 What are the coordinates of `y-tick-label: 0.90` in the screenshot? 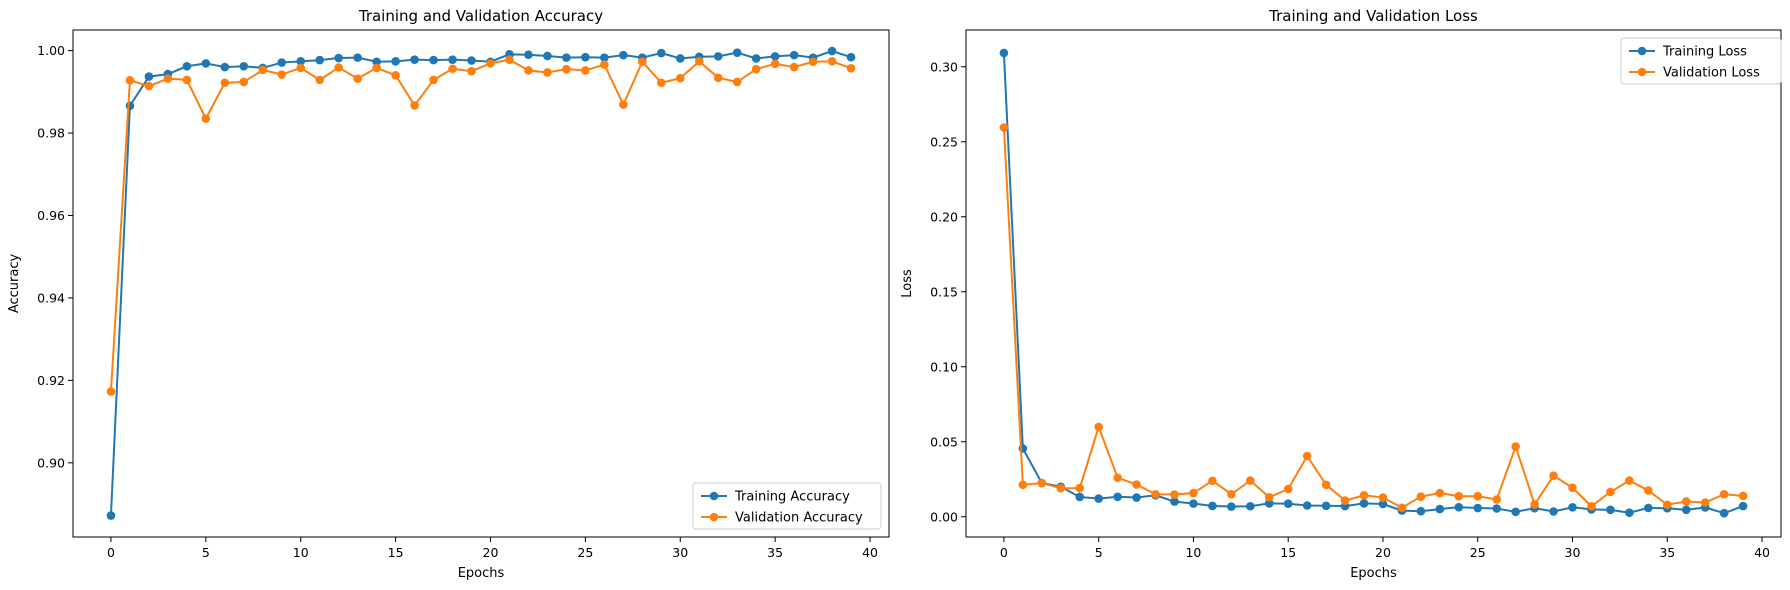 It's located at (51, 462).